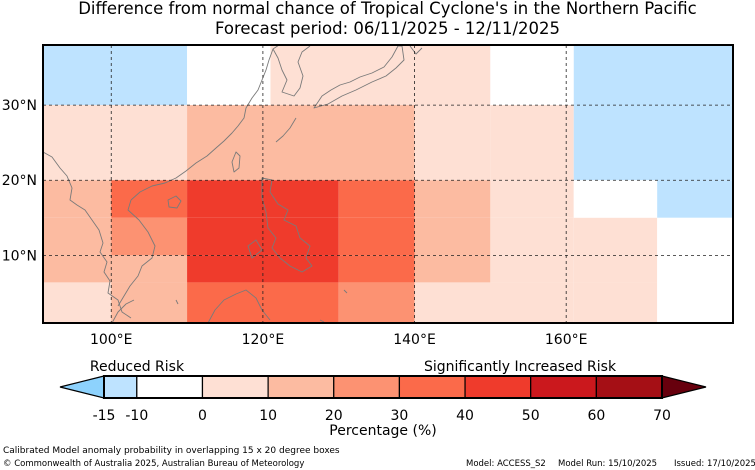  What do you see at coordinates (19, 106) in the screenshot?
I see `latitude-tick-label: 30°N` at bounding box center [19, 106].